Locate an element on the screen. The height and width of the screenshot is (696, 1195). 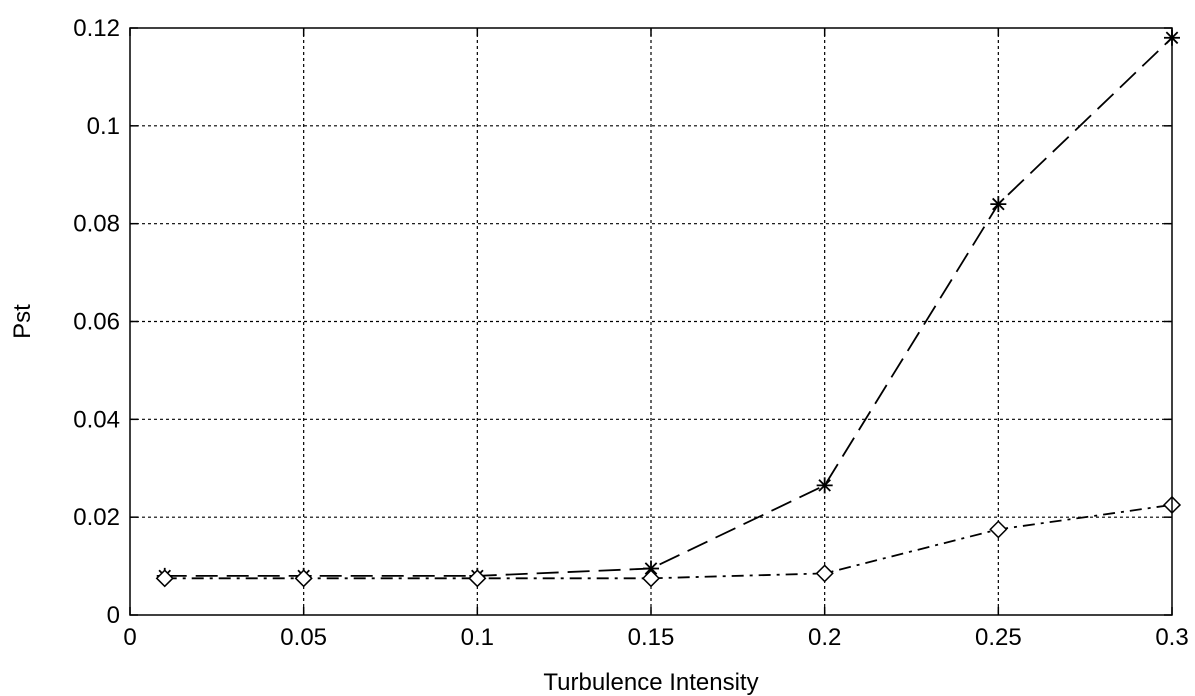
y-tick-label: 0.12 is located at coordinates (96, 28).